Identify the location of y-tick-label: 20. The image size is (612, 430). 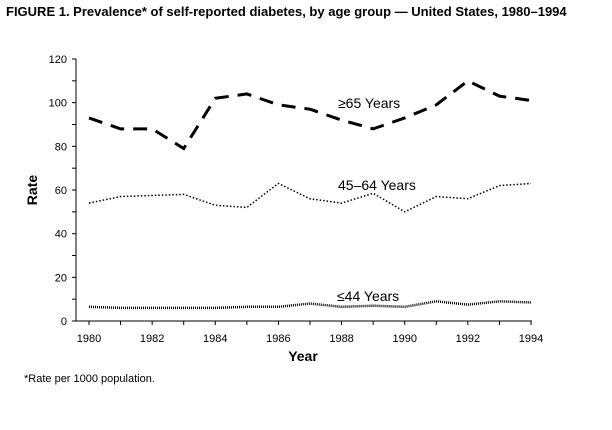
(61, 278).